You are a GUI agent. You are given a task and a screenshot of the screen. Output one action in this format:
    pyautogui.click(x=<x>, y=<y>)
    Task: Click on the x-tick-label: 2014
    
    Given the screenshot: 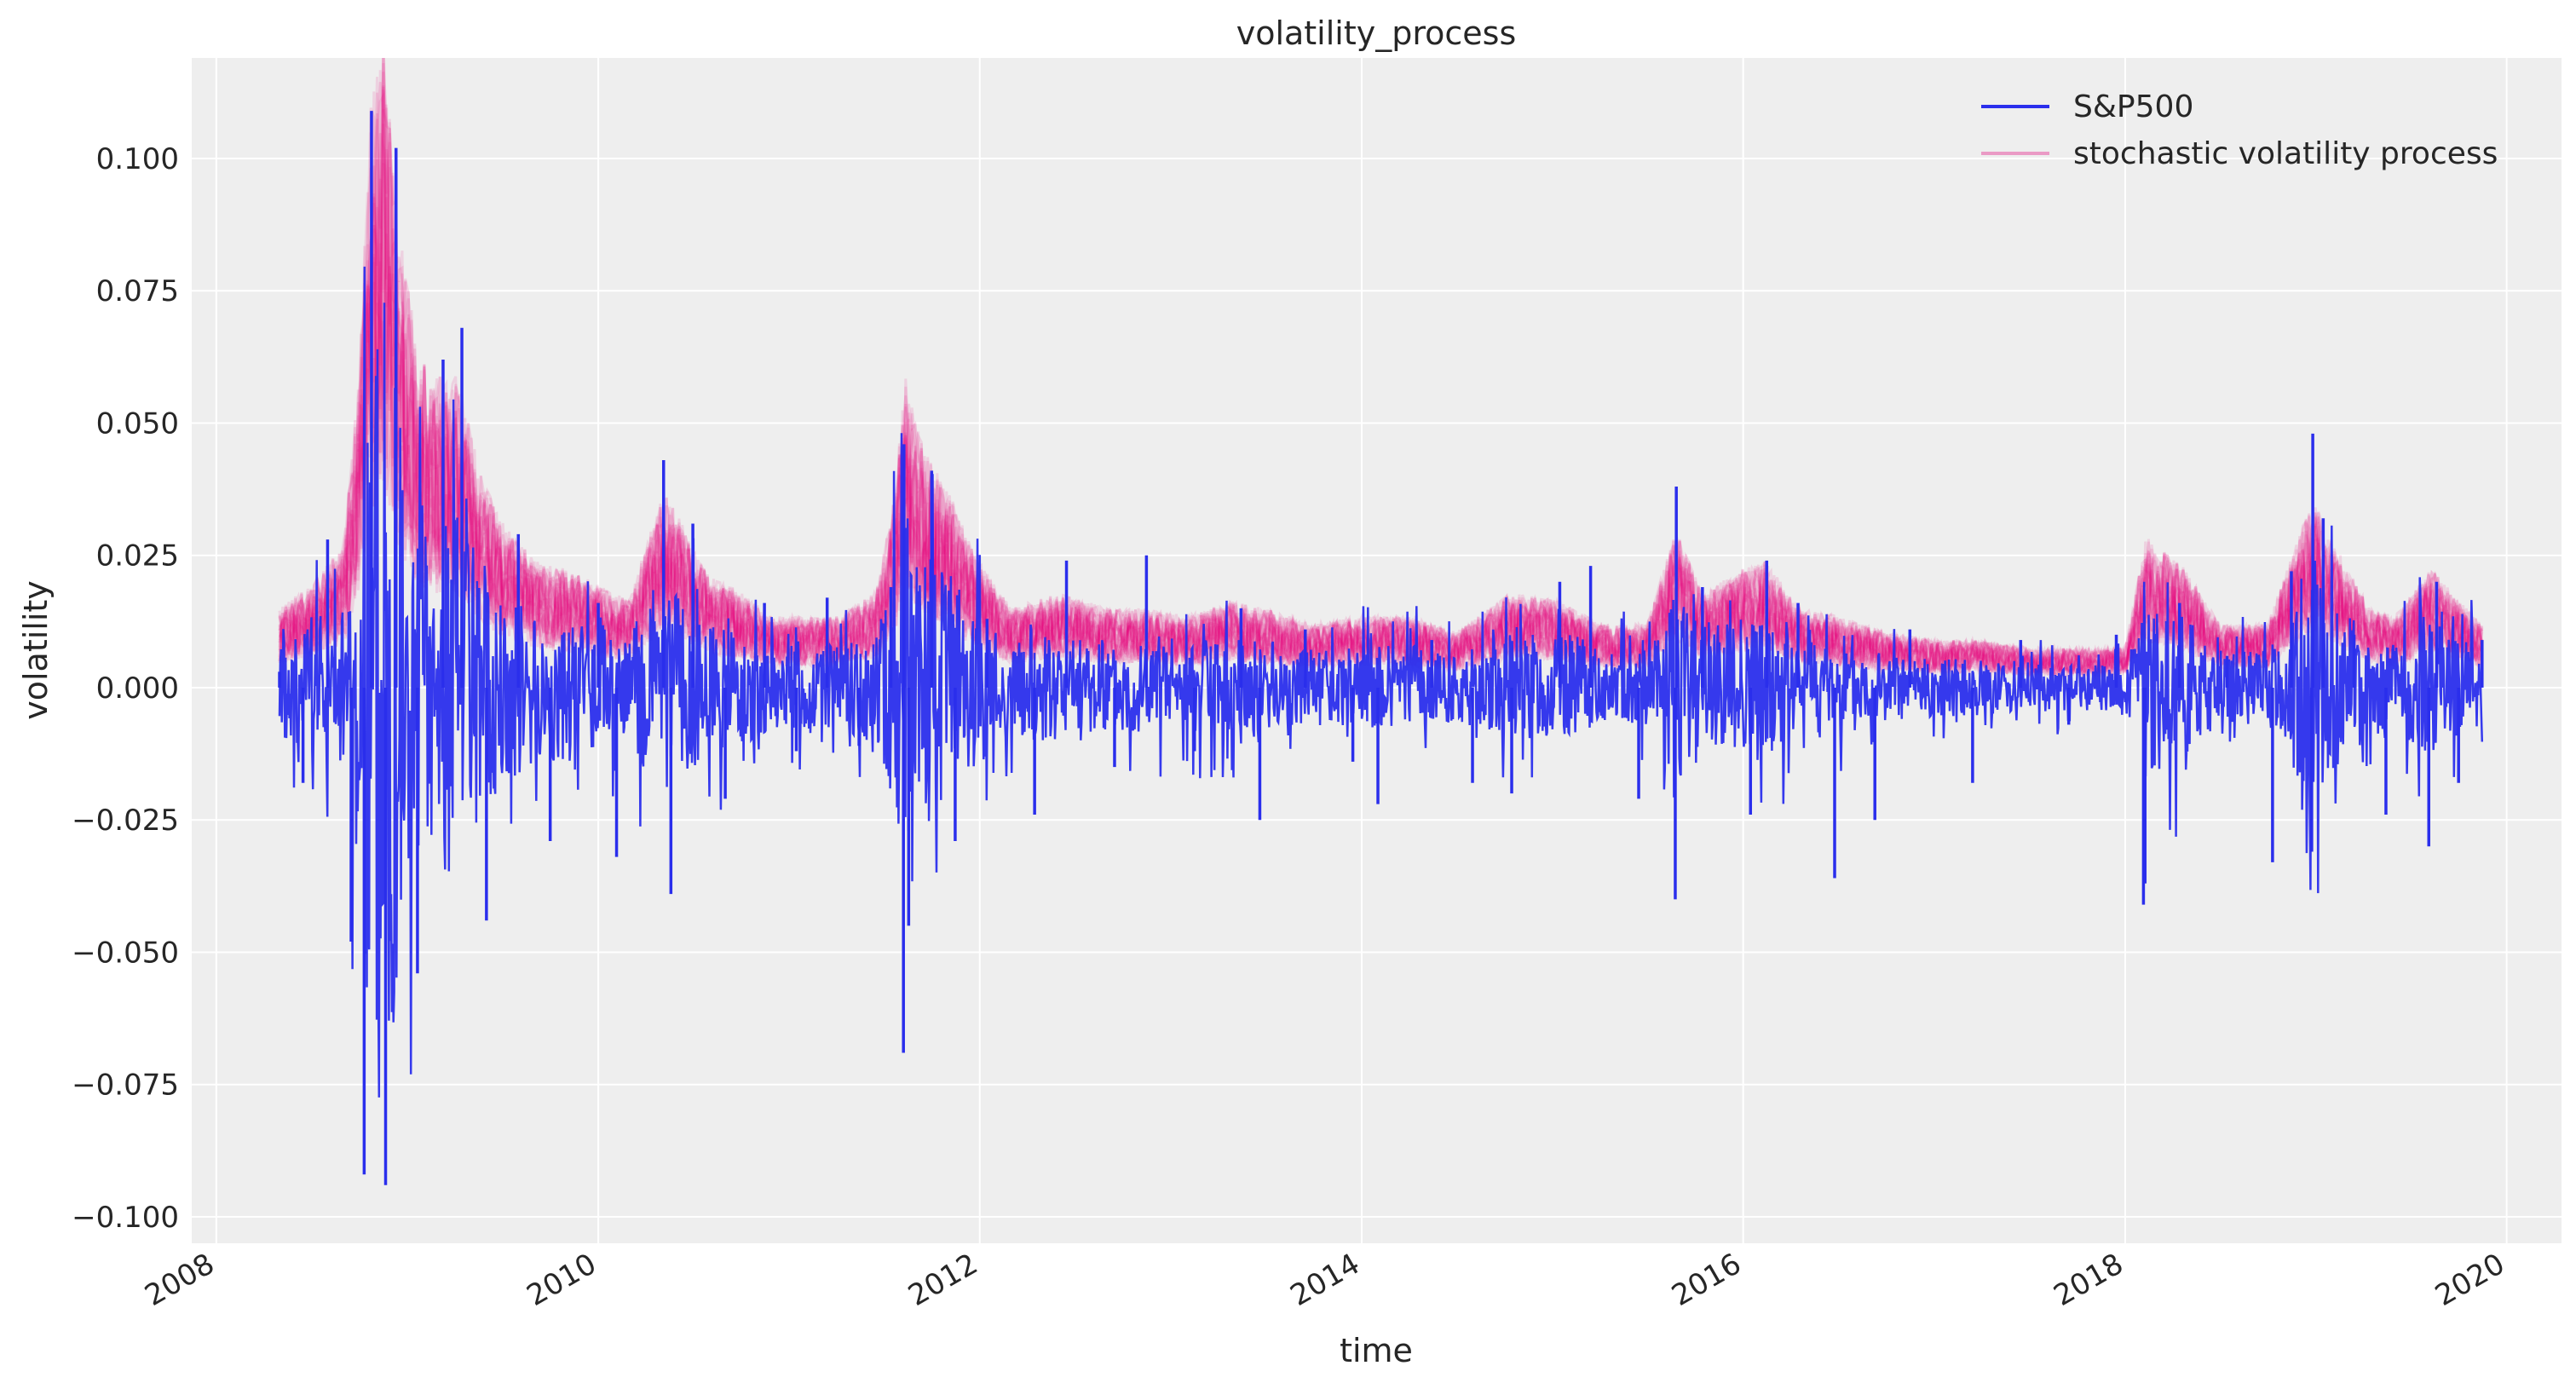 What is the action you would take?
    pyautogui.click(x=1325, y=1280)
    